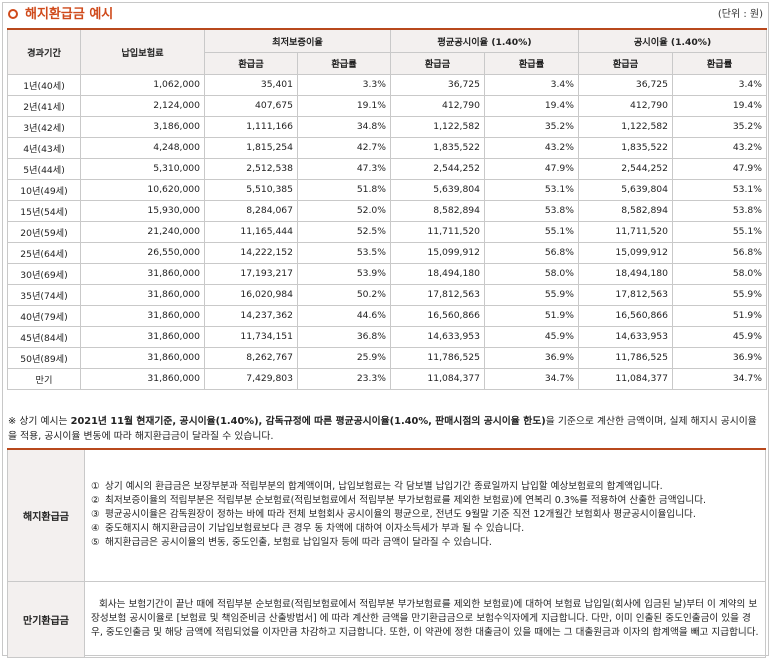 The width and height of the screenshot is (773, 660). Describe the element at coordinates (95, 487) in the screenshot. I see `list-item-number: ①` at that location.